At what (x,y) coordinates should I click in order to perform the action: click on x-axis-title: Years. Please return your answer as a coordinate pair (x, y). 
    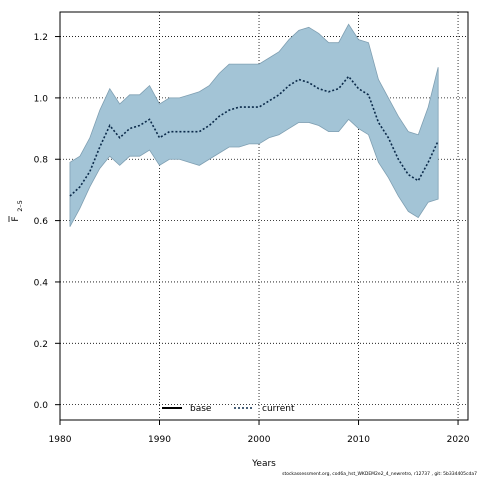
    Looking at the image, I should click on (263, 464).